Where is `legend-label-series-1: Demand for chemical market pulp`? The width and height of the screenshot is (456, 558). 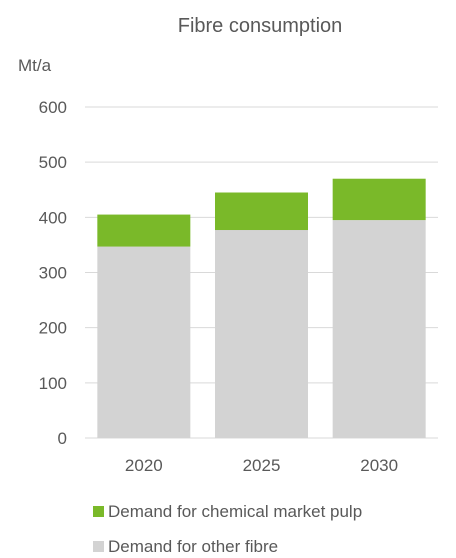
legend-label-series-1: Demand for chemical market pulp is located at coordinates (235, 511).